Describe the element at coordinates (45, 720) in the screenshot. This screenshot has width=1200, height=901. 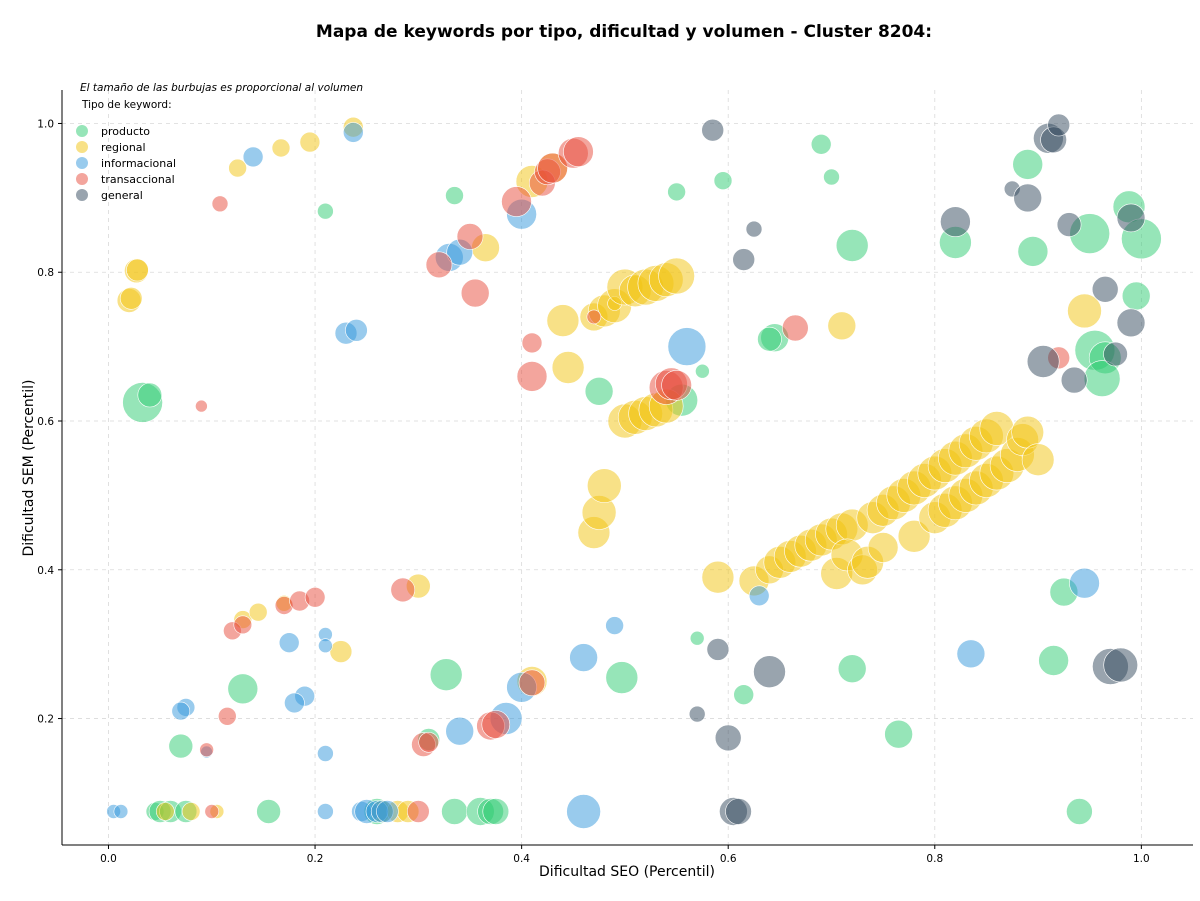
I see `y-tick-label: 0.2` at that location.